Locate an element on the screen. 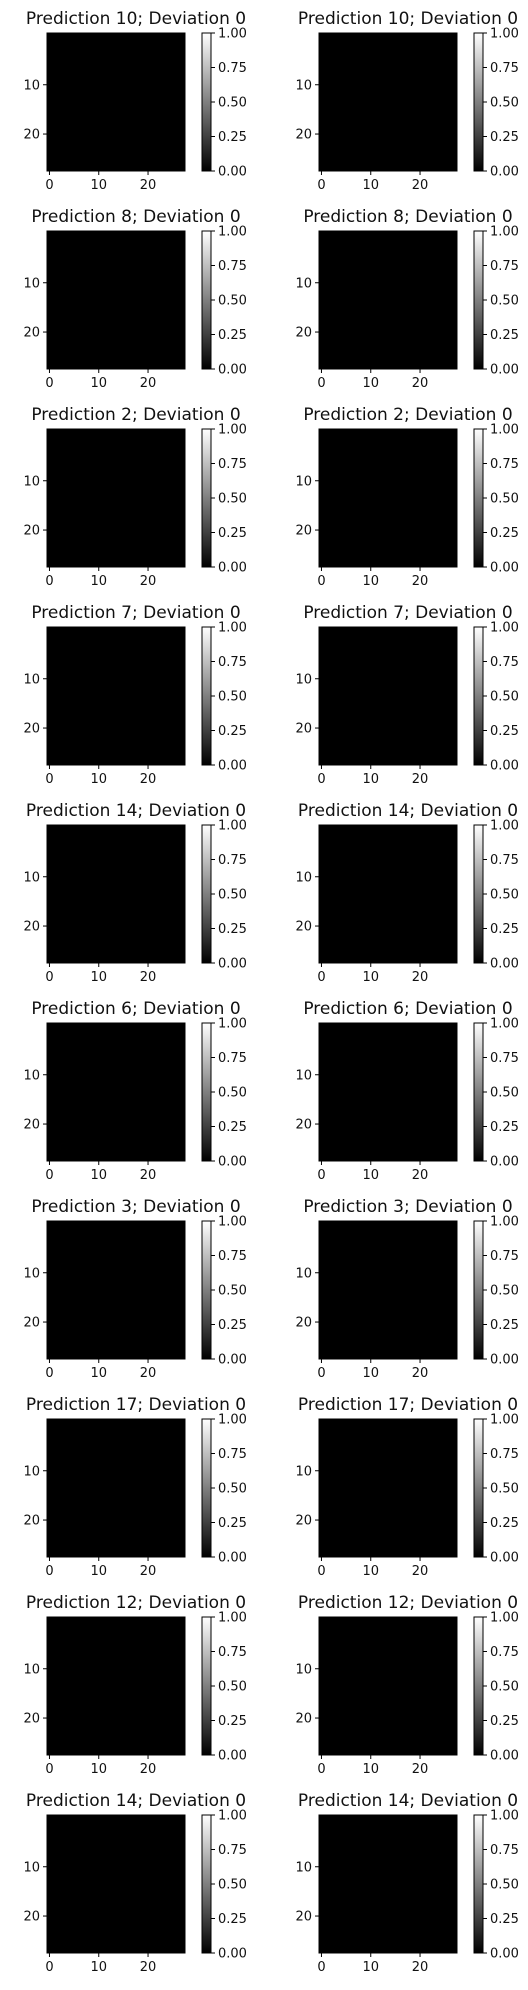 The height and width of the screenshot is (1990, 528). panel-title: Prediction 7; Deviation 0 is located at coordinates (407, 613).